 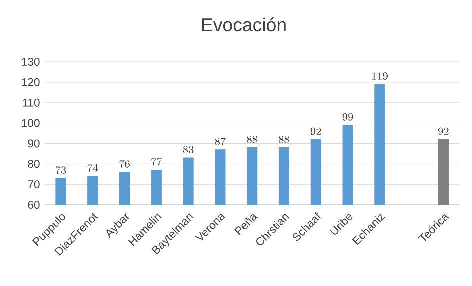 I want to click on data-label: 74, so click(x=93, y=168).